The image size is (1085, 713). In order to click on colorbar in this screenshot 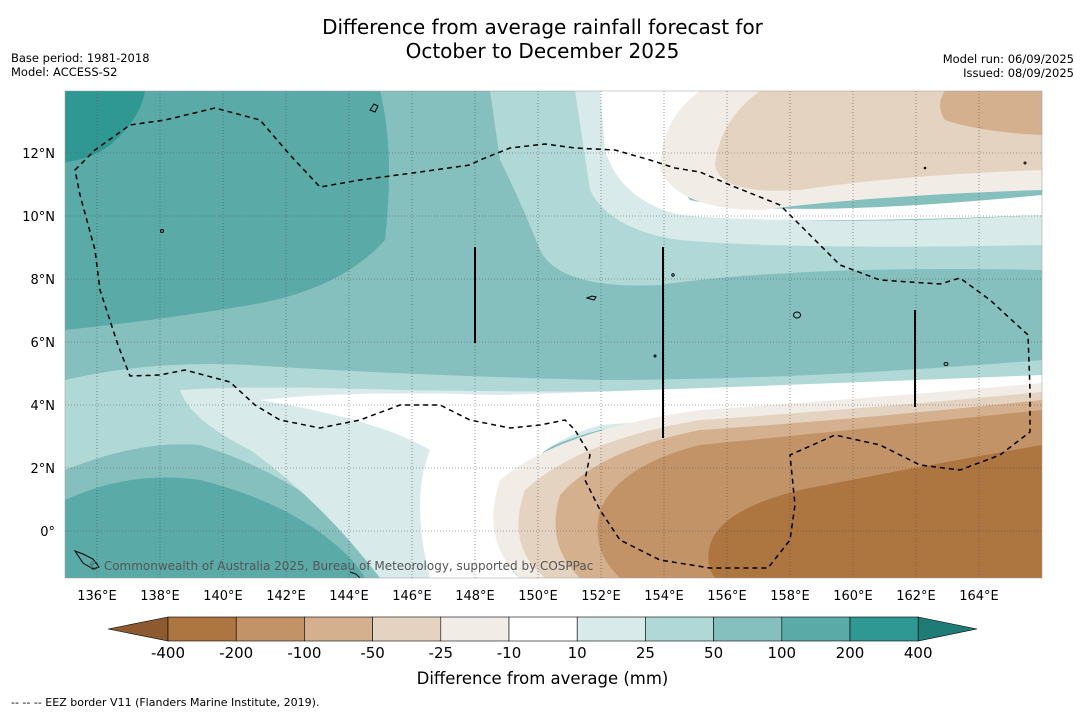, I will do `click(542, 629)`.